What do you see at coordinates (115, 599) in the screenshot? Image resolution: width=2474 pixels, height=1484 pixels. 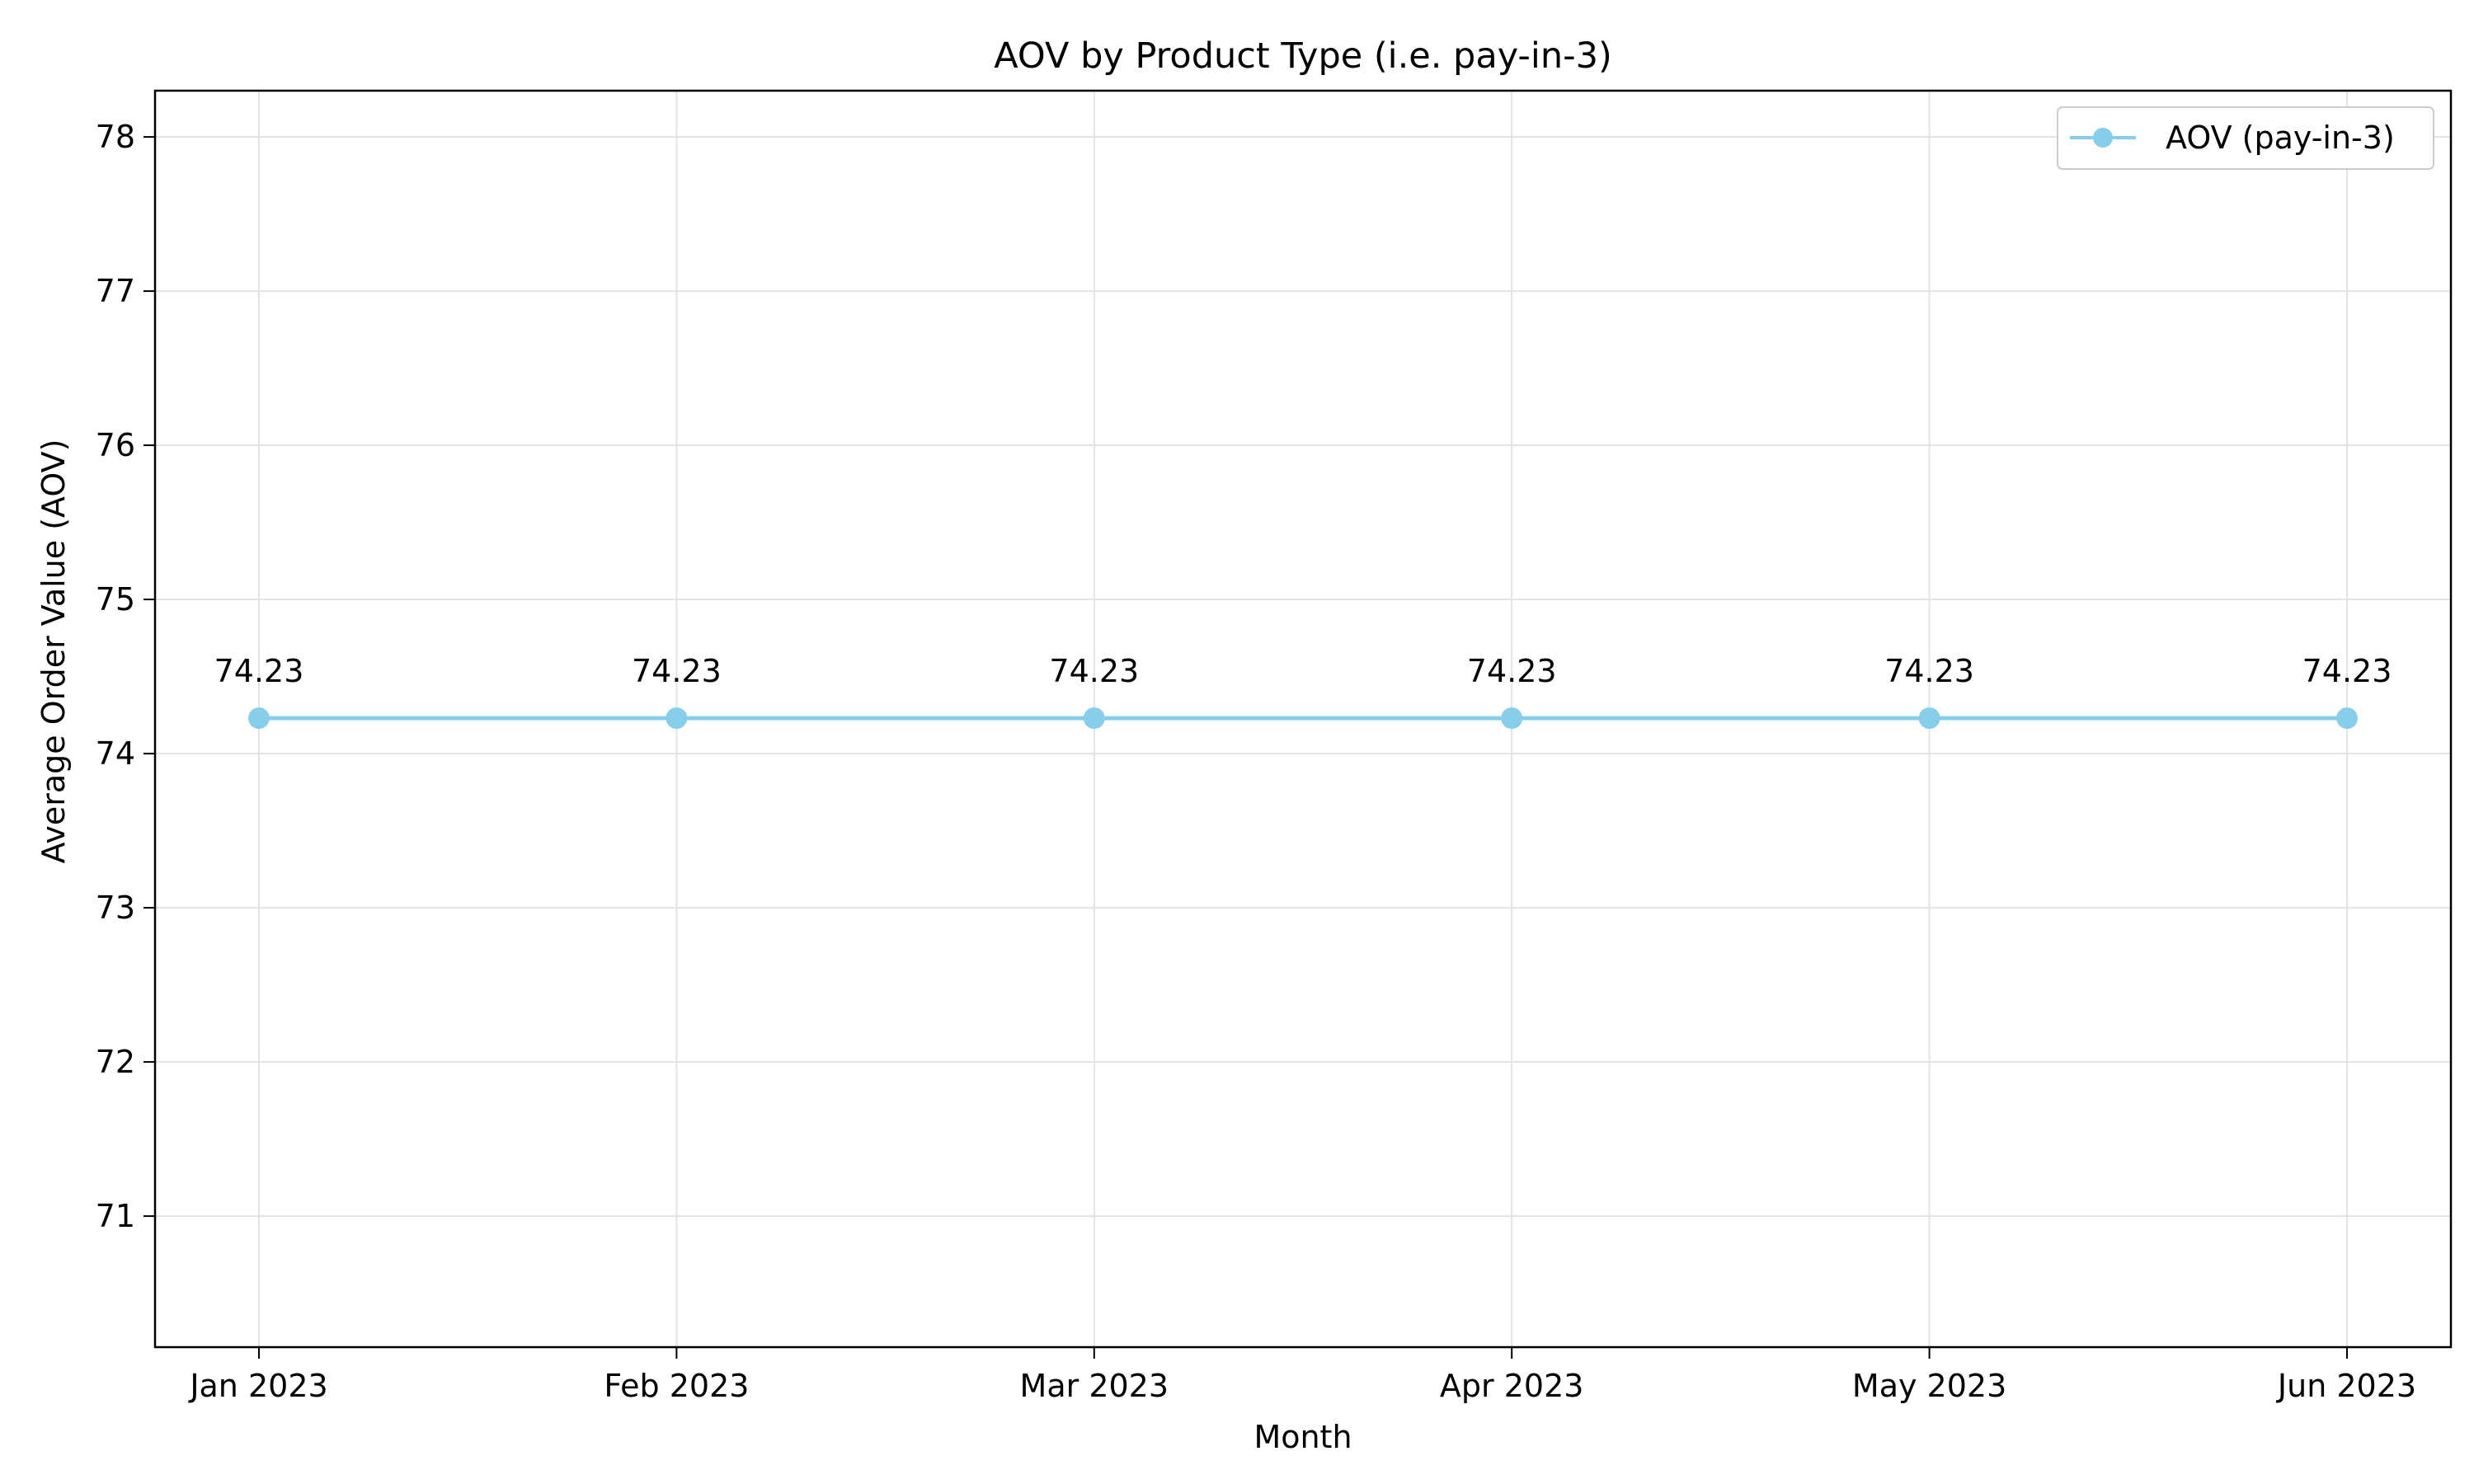 I see `y-tick-label: 75` at bounding box center [115, 599].